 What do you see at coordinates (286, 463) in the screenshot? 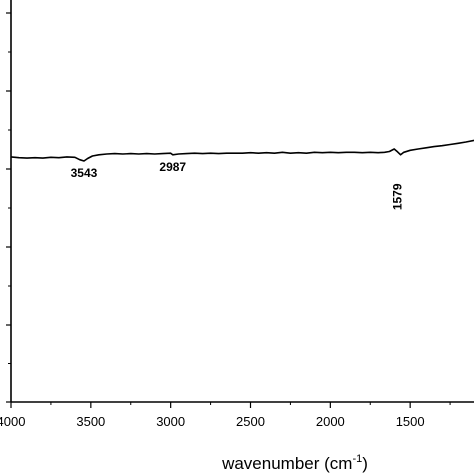
I see `x-axis-title-main: wavenumber (cm` at bounding box center [286, 463].